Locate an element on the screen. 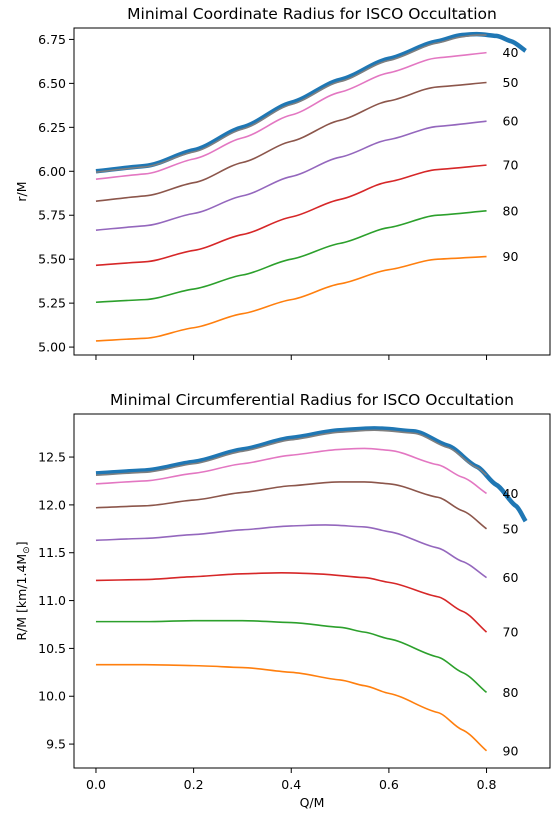 The image size is (556, 814). y-tick-label: 11.5 is located at coordinates (52, 552).